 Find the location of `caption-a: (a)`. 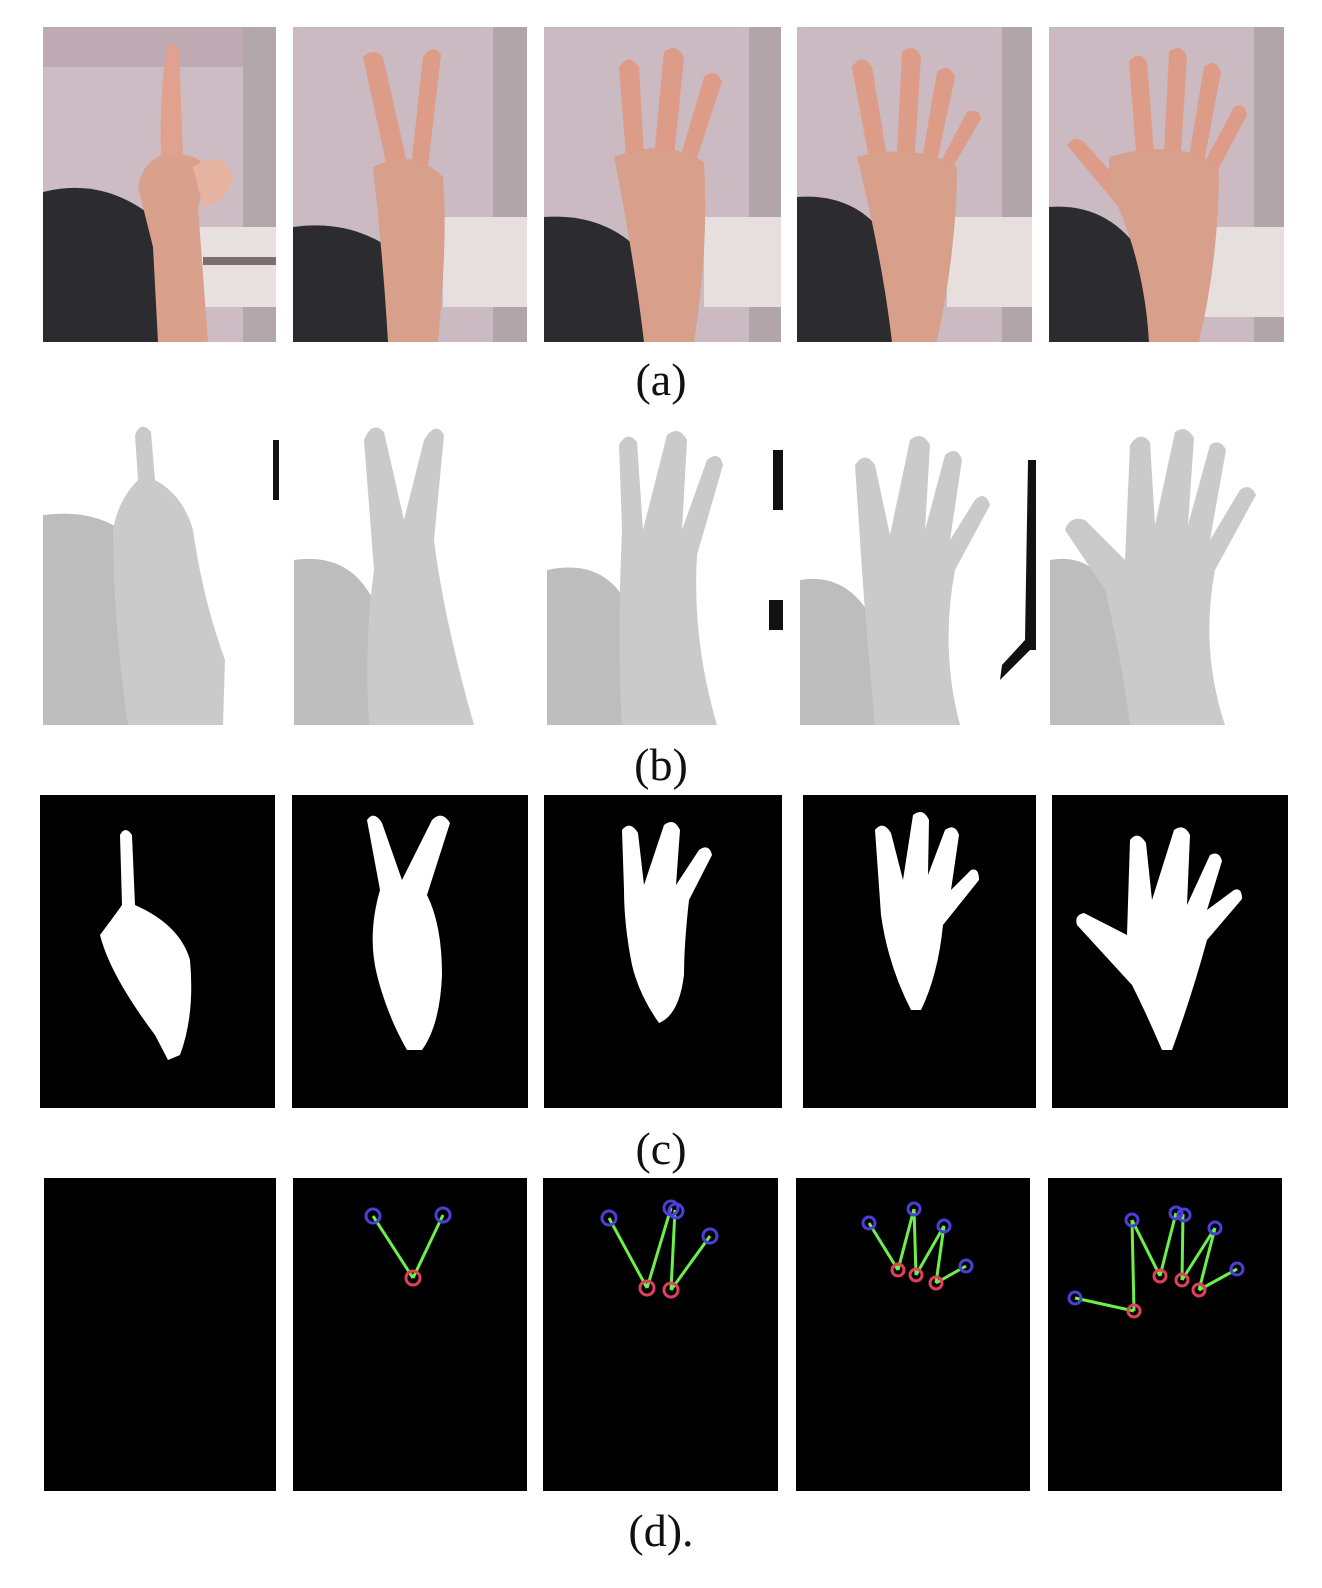

caption-a: (a) is located at coordinates (661, 379).